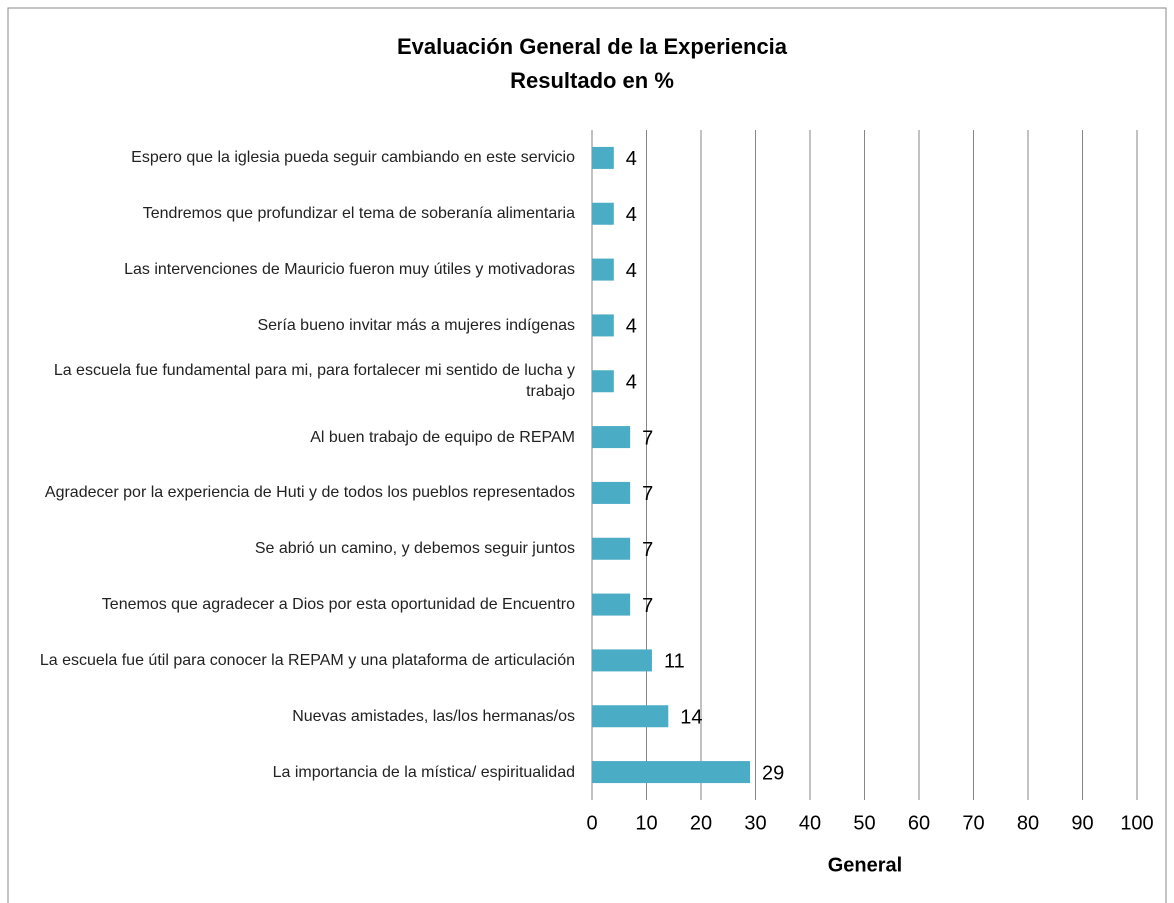 The height and width of the screenshot is (903, 1174). What do you see at coordinates (674, 662) in the screenshot?
I see `data-label: 11` at bounding box center [674, 662].